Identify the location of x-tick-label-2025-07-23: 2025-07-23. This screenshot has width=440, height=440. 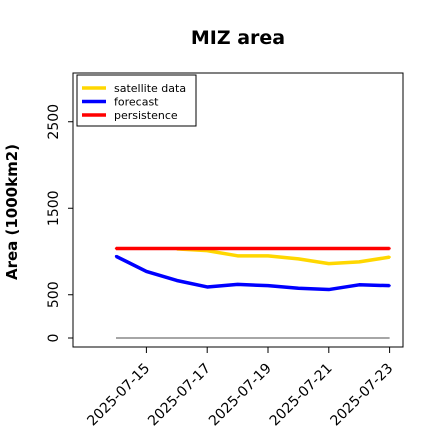
(362, 395).